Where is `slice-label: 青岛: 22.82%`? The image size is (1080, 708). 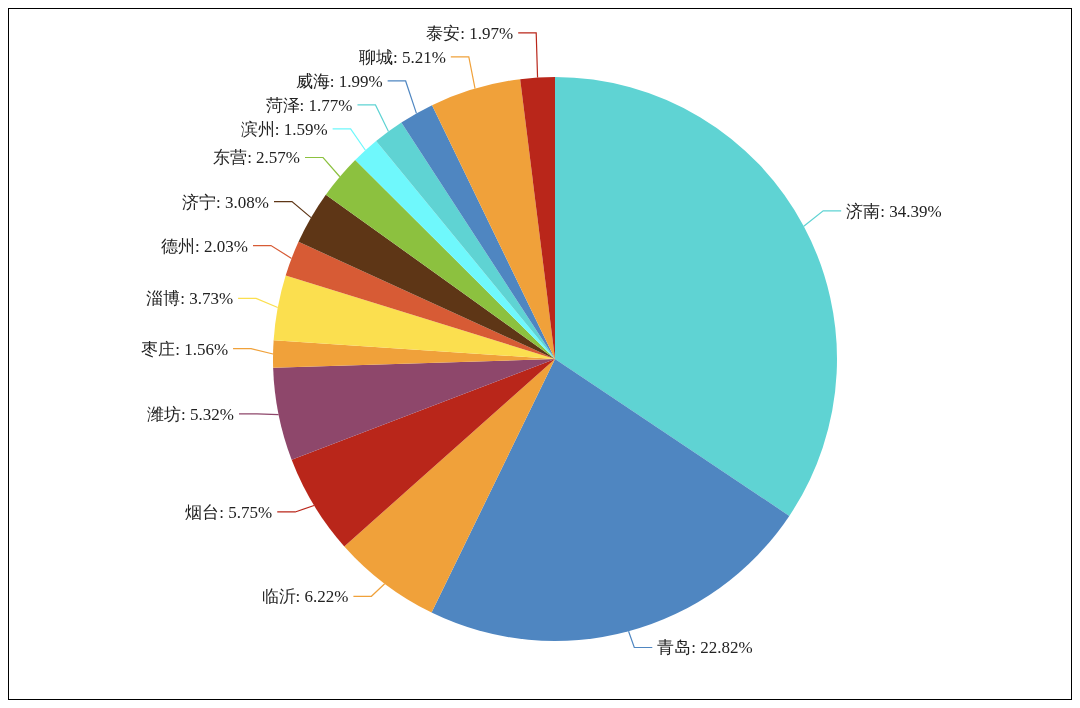
slice-label: 青岛: 22.82% is located at coordinates (705, 648).